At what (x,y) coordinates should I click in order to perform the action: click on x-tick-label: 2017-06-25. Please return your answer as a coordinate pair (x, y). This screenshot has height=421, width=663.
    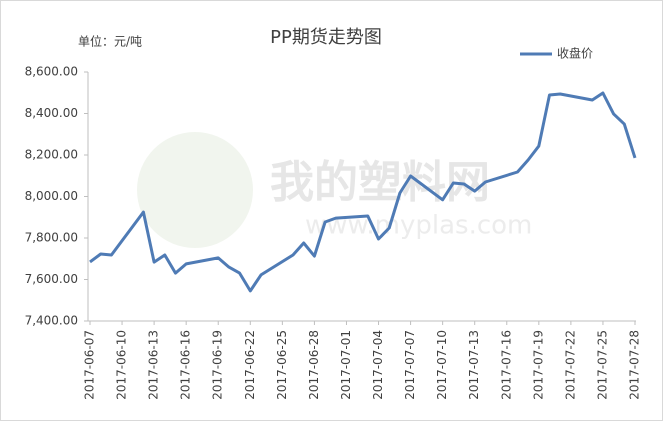
    Looking at the image, I should click on (282, 365).